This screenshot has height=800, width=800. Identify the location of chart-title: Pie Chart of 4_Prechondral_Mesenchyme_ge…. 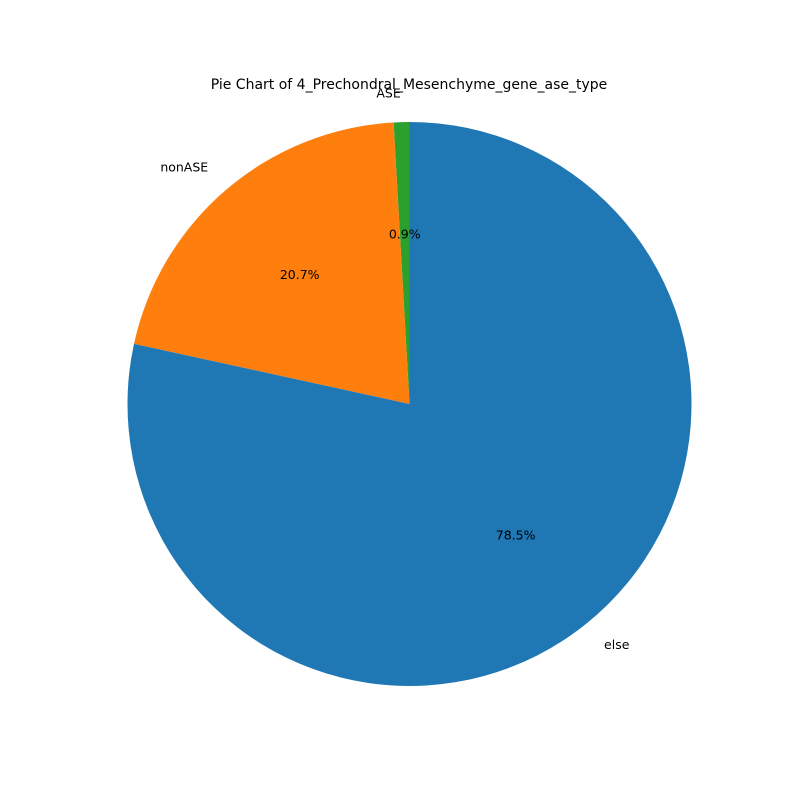
(409, 85).